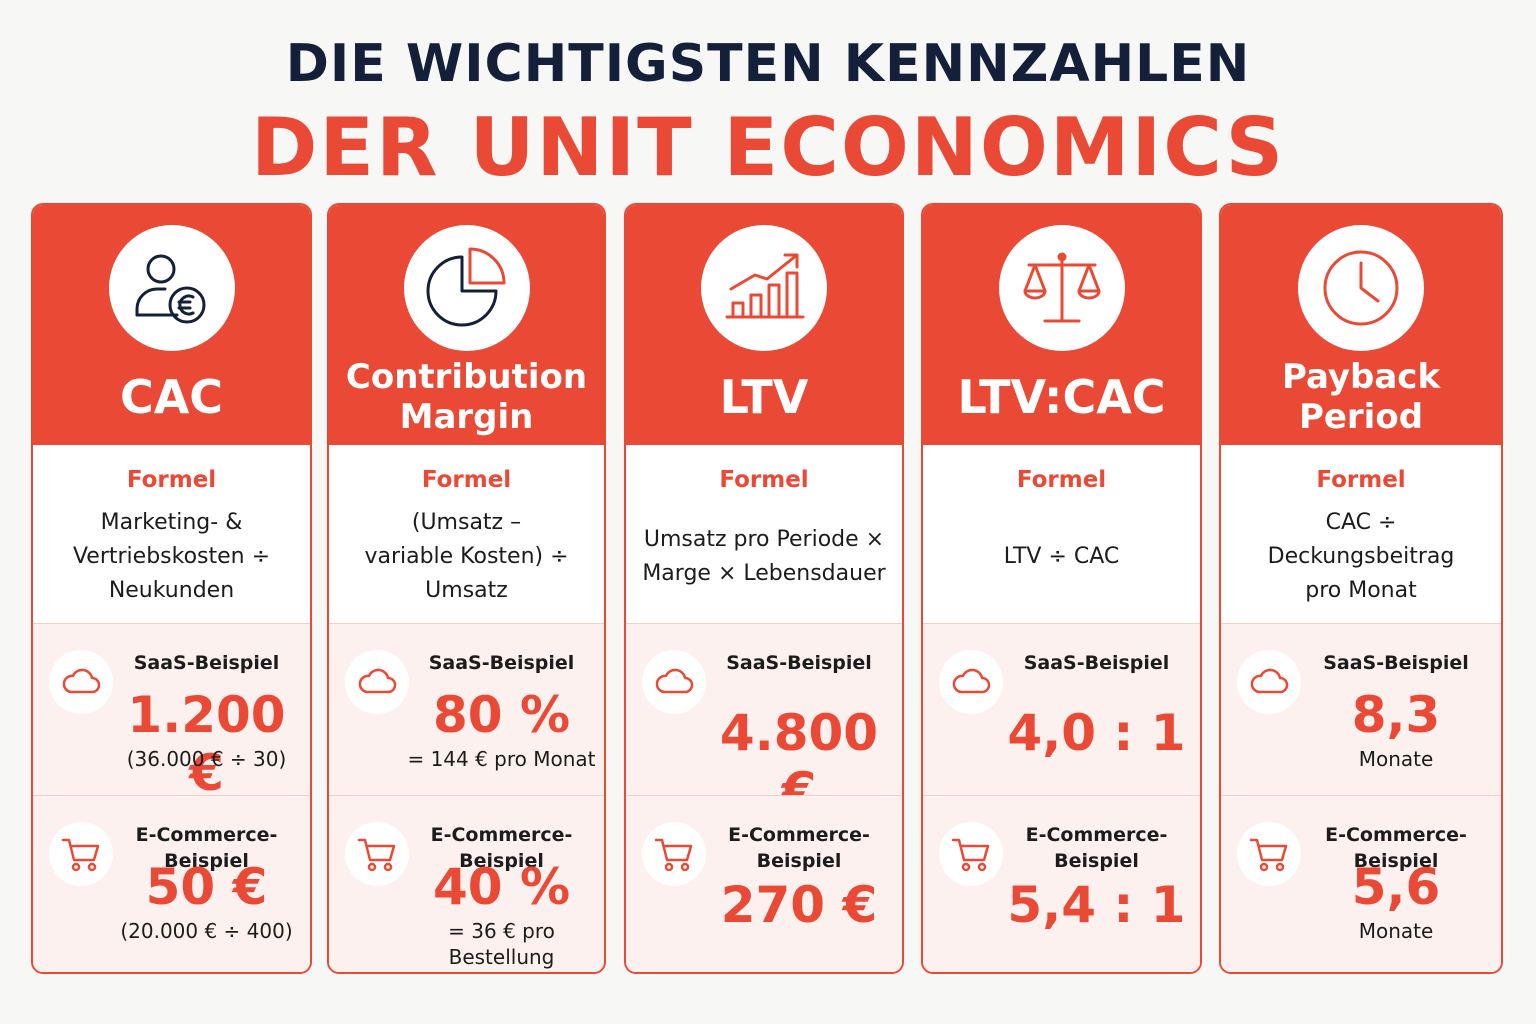 This screenshot has width=1536, height=1024. I want to click on card-title: LTV, so click(764, 397).